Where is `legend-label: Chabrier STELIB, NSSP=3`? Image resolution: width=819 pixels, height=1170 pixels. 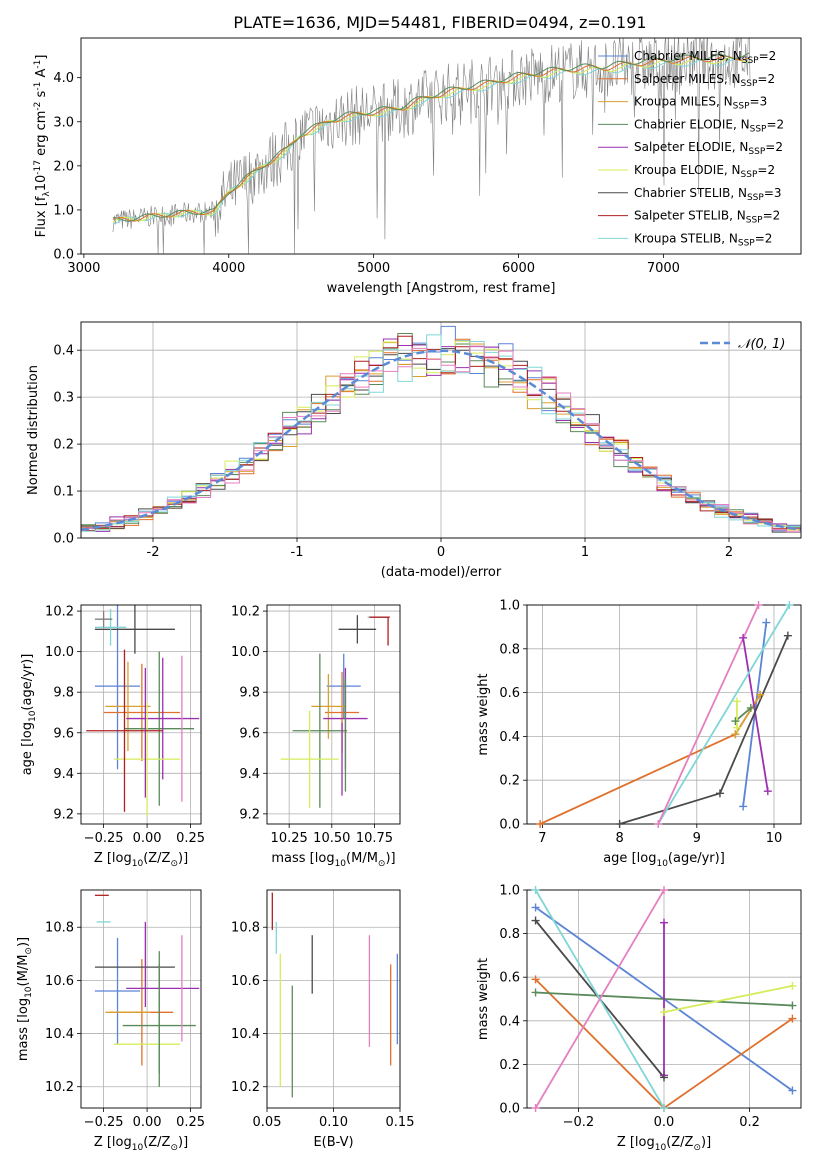
legend-label: Chabrier STELIB, NSSP=3 is located at coordinates (708, 194).